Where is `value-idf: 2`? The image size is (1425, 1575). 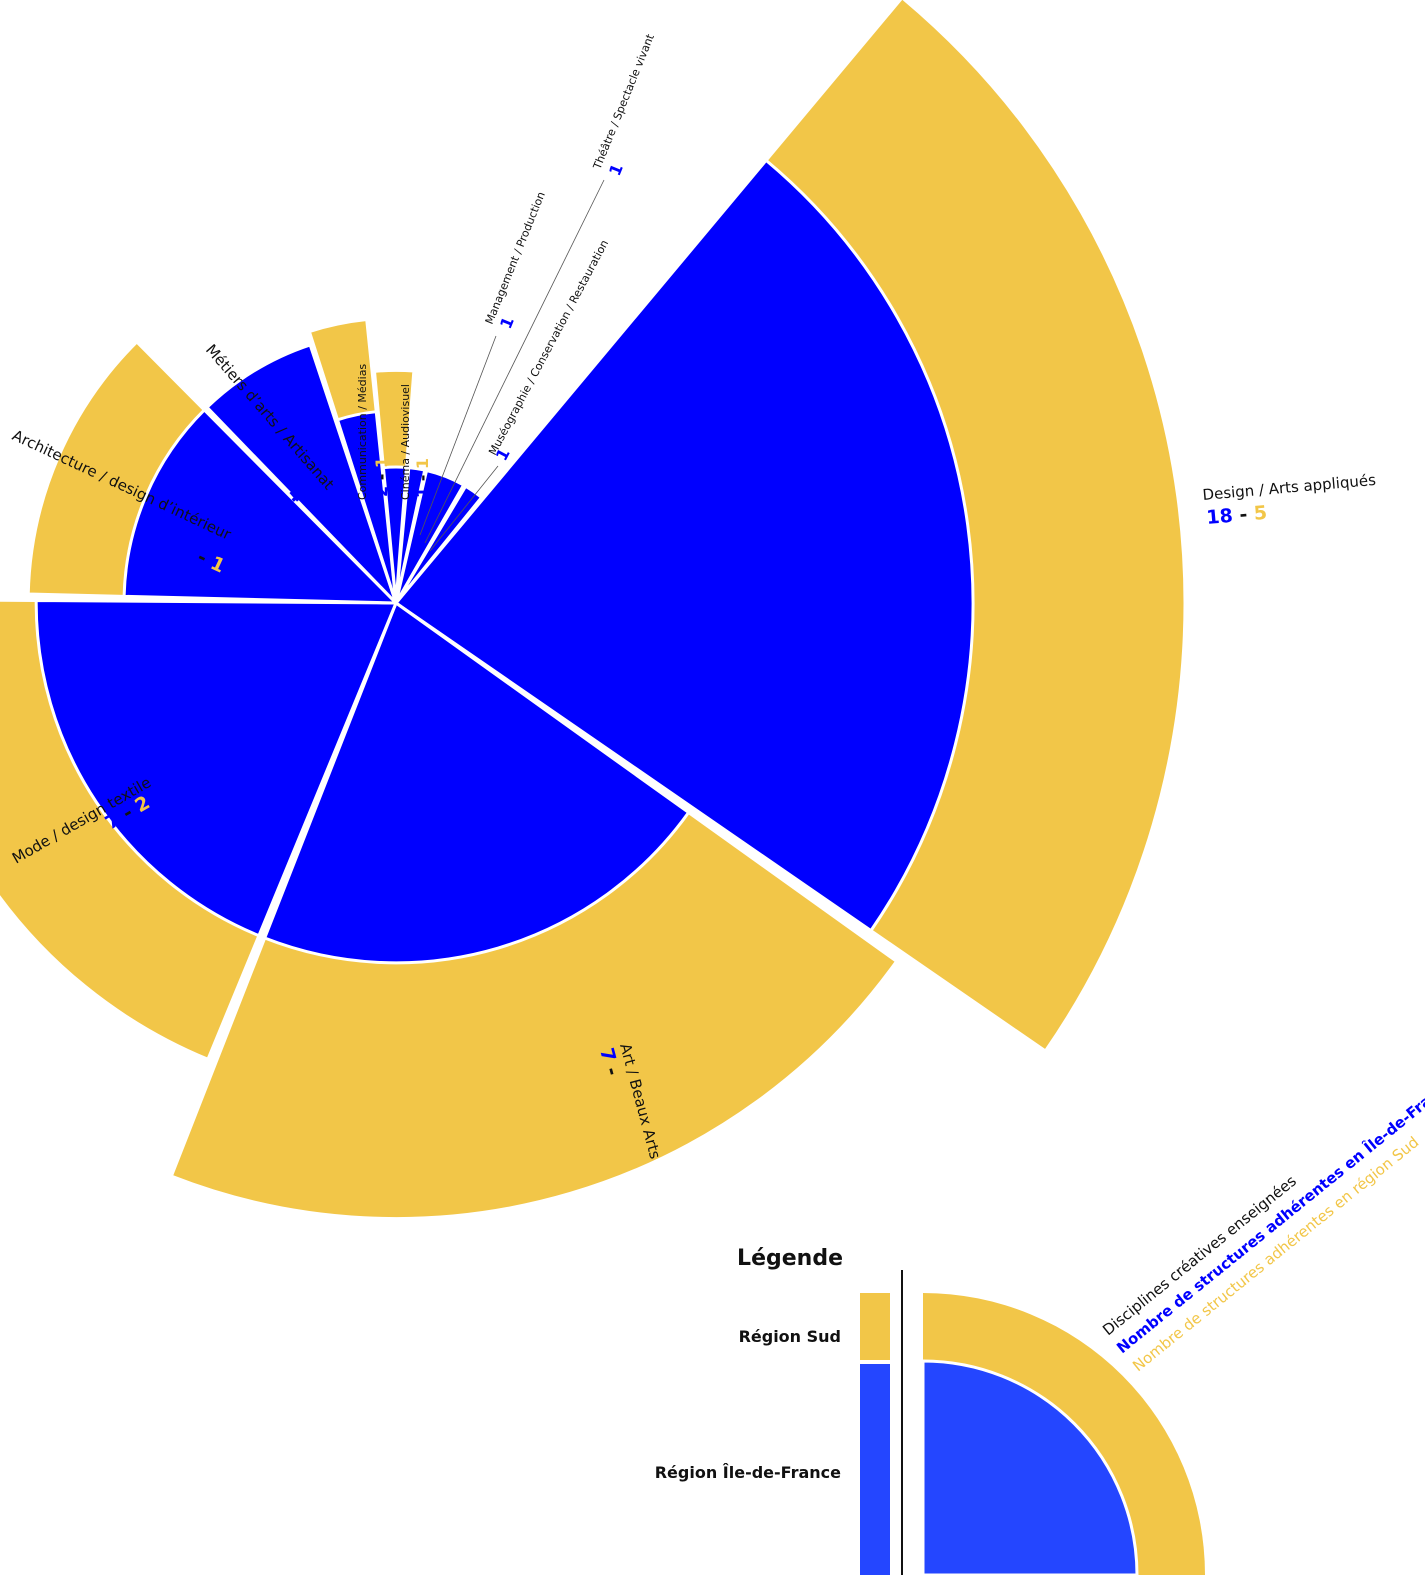 value-idf: 2 is located at coordinates (381, 491).